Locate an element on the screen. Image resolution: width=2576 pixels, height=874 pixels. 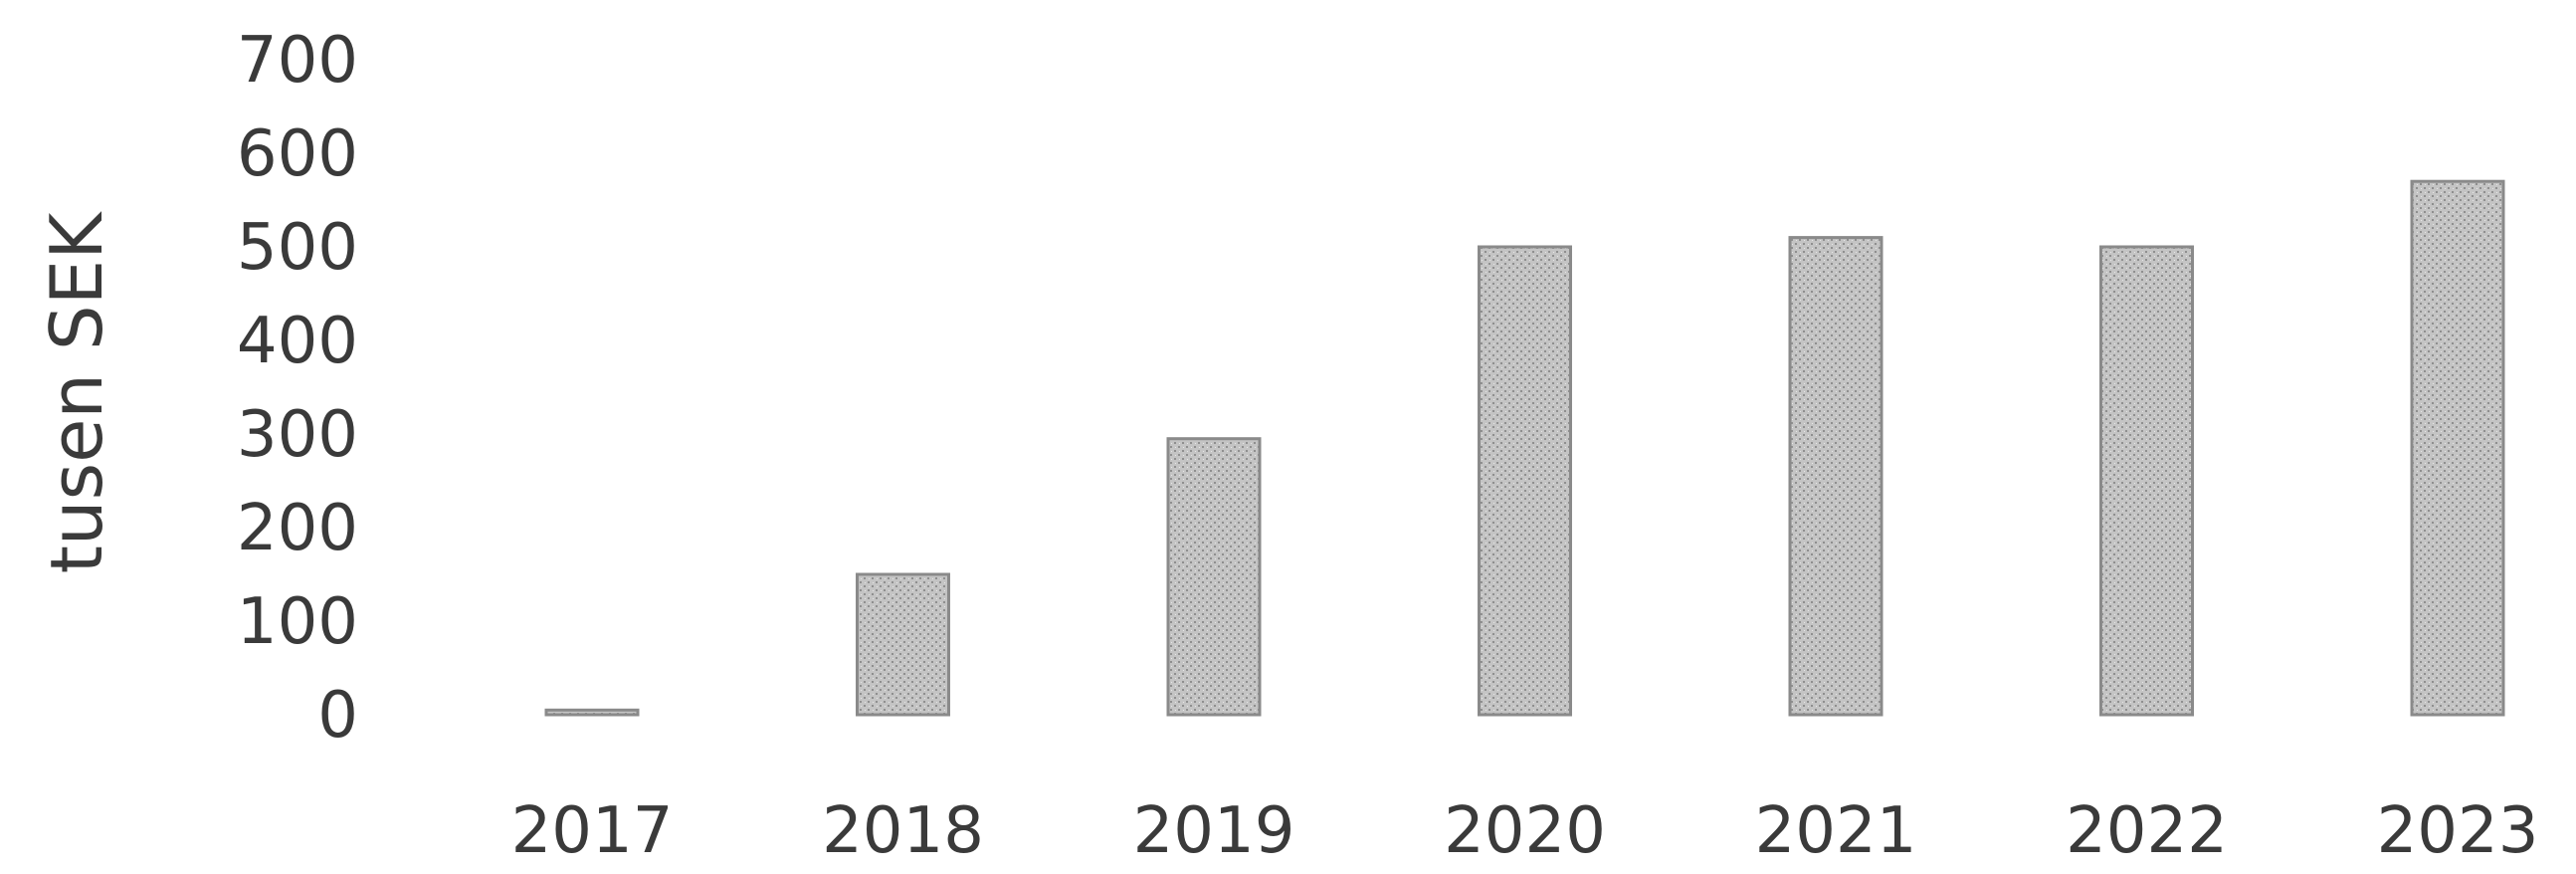
x-tick-label: 2019 is located at coordinates (1214, 831).